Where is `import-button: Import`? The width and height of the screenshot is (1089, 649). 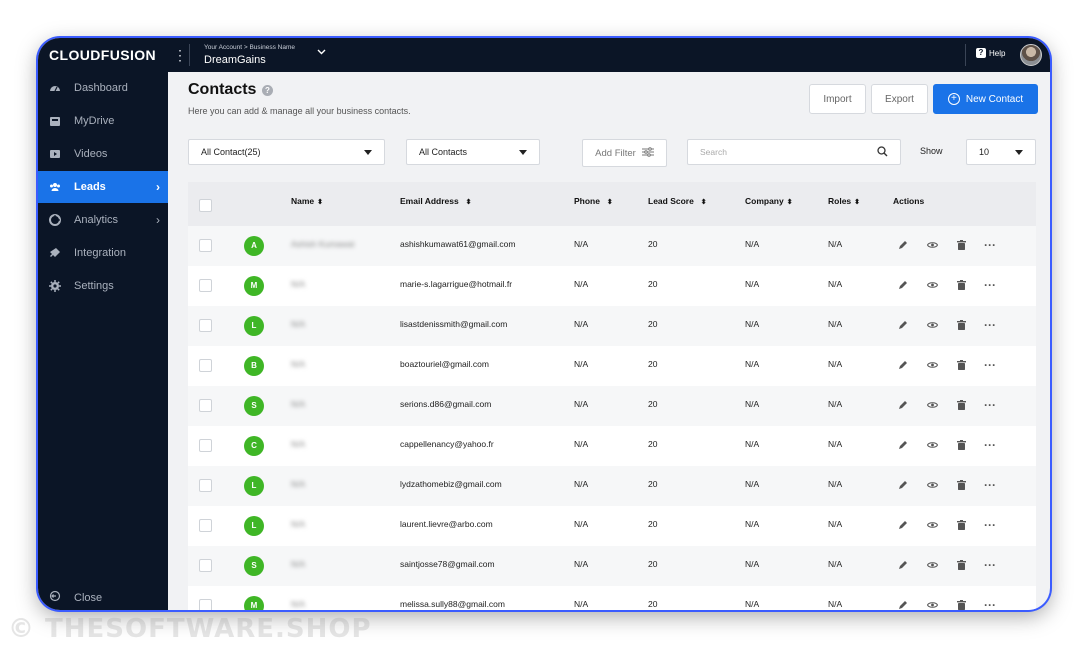
import-button: Import is located at coordinates (837, 99).